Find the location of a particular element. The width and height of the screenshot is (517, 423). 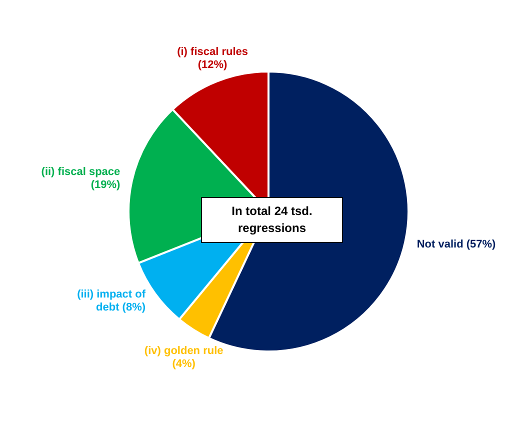

slice-label: Not valid (57%) is located at coordinates (456, 244).